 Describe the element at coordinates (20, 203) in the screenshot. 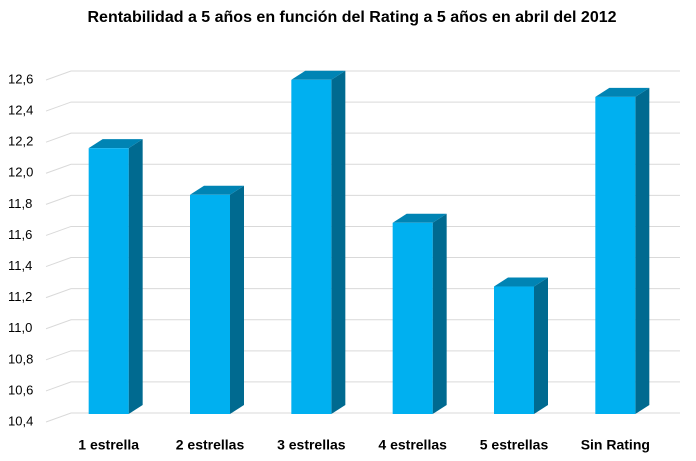

I see `y-tick-label: 11,8` at that location.